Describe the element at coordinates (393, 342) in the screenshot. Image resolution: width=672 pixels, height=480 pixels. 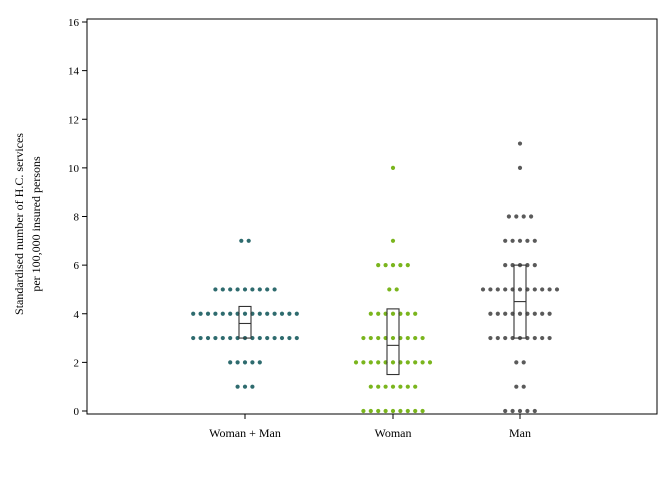
I see `box-iqr` at that location.